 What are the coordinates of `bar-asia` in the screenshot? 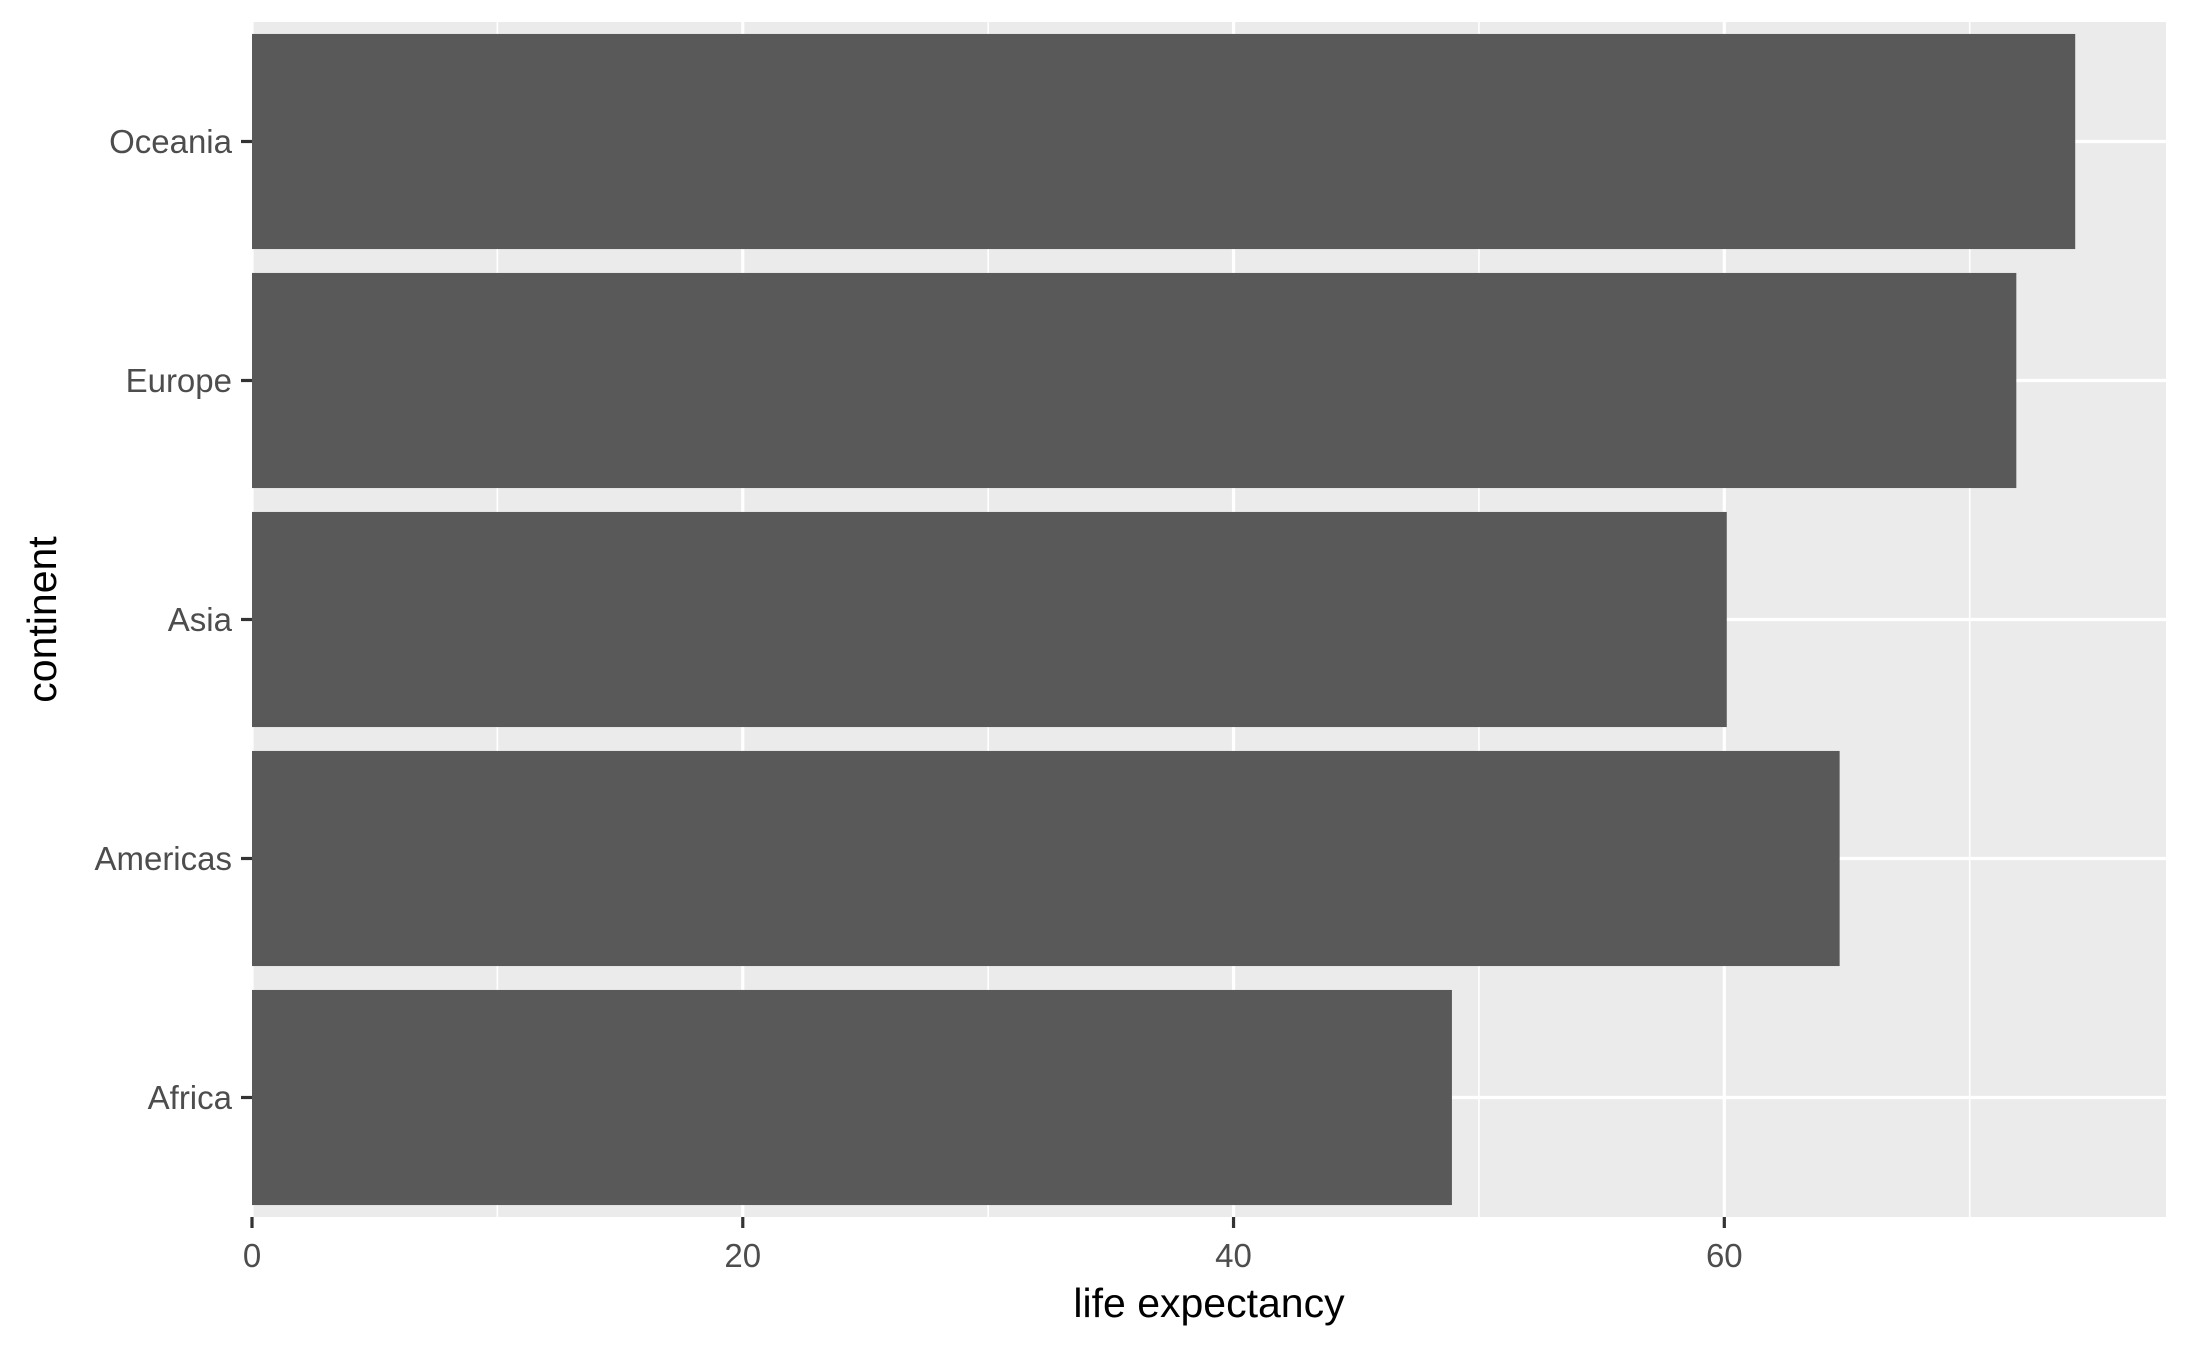 It's located at (989, 619).